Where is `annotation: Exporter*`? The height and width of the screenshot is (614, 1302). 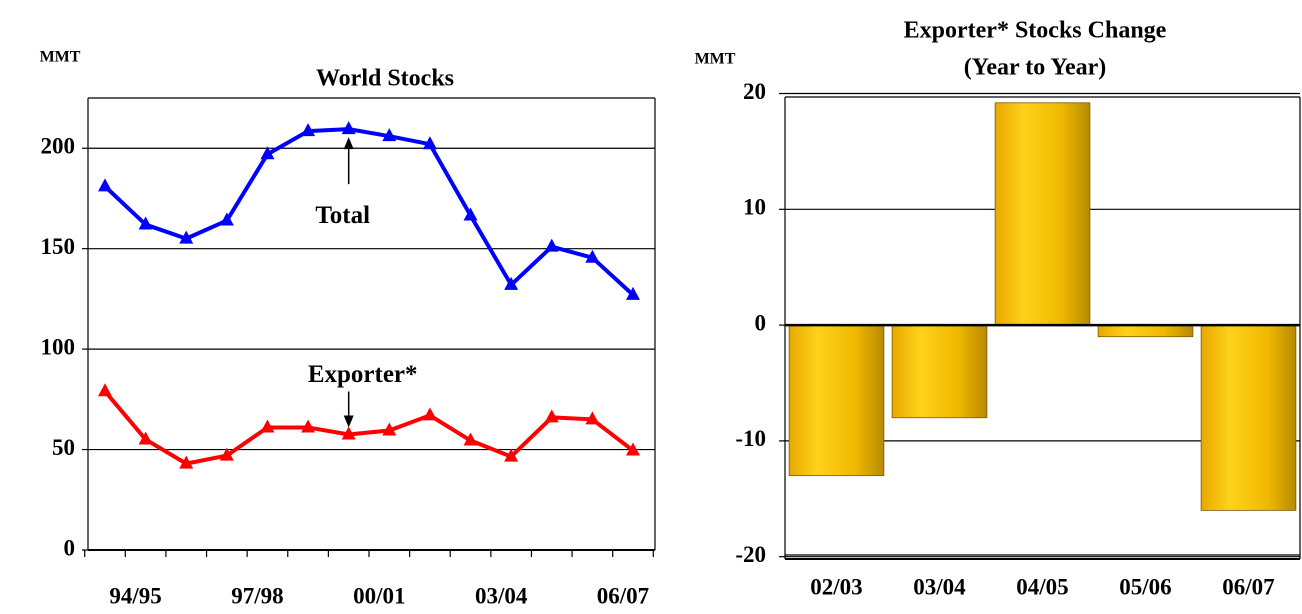
annotation: Exporter* is located at coordinates (363, 374).